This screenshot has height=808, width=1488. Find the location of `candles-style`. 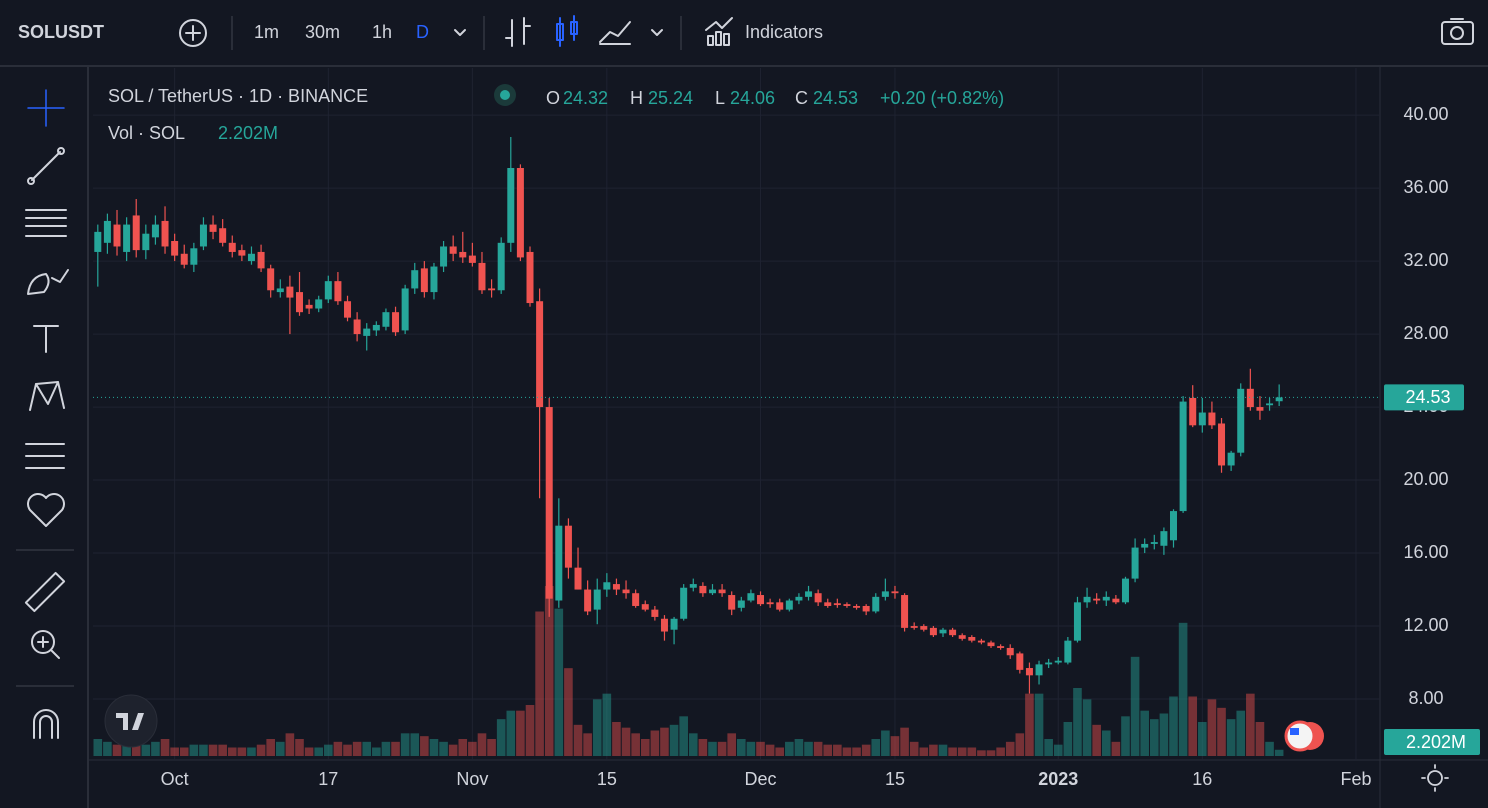

candles-style is located at coordinates (567, 31).